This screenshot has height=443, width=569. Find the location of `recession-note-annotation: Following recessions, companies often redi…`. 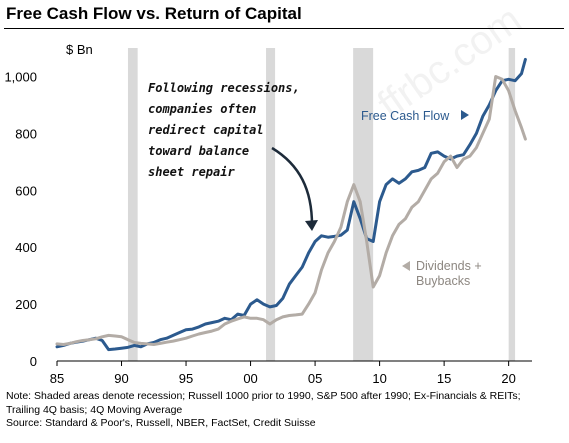

recession-note-annotation: Following recessions, companies often redi… is located at coordinates (233, 156).